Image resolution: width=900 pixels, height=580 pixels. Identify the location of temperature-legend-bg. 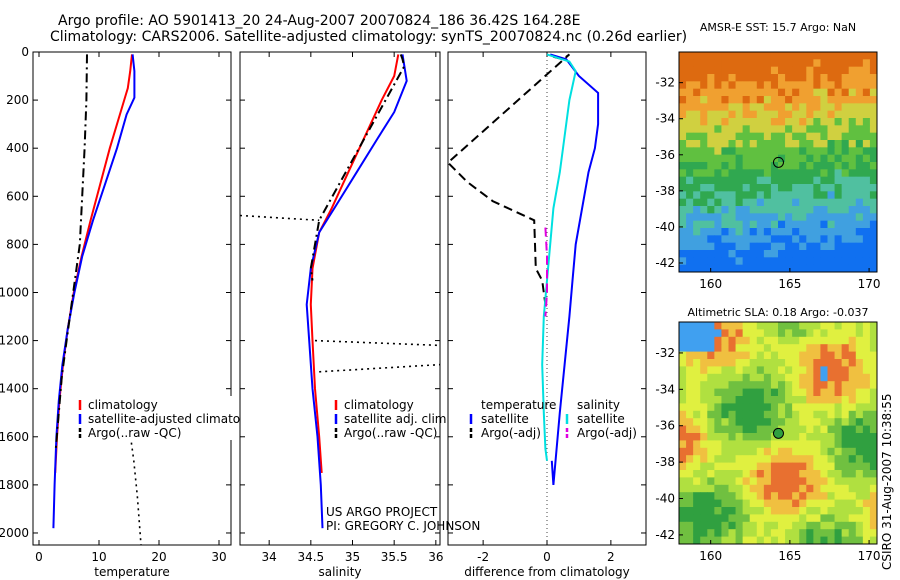
(156, 418).